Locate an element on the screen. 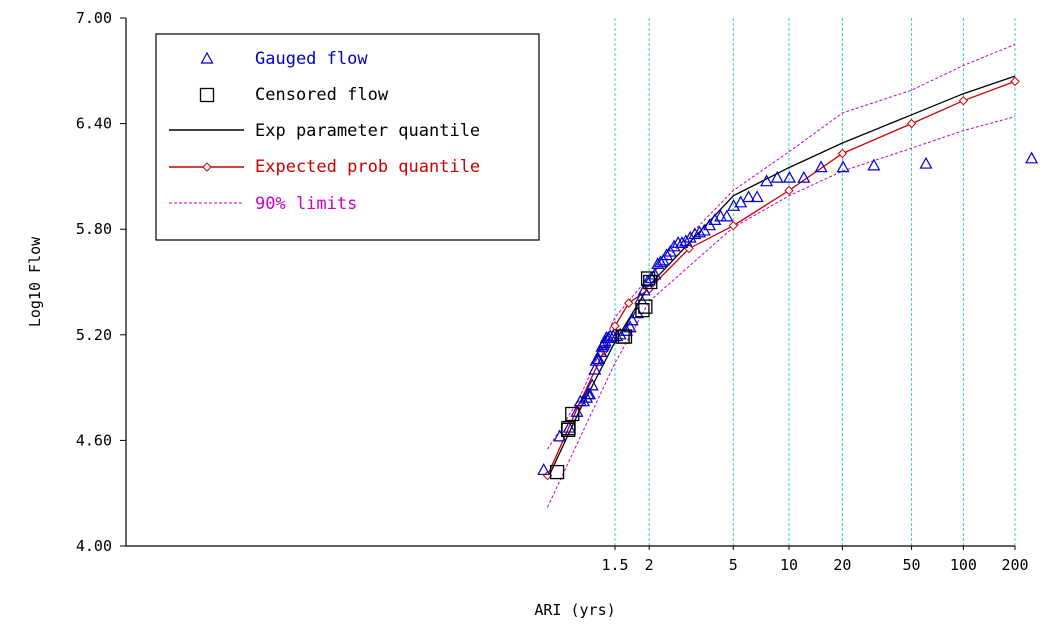  legend-label-exp: Exp parameter quantile is located at coordinates (367, 131).